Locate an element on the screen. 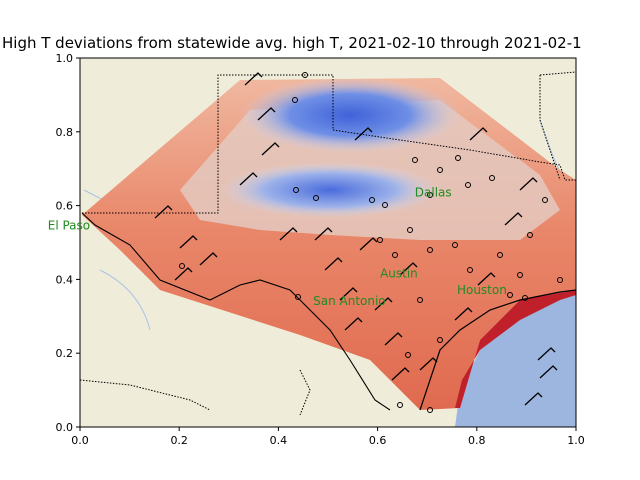  city-label: San Antonio is located at coordinates (349, 301).